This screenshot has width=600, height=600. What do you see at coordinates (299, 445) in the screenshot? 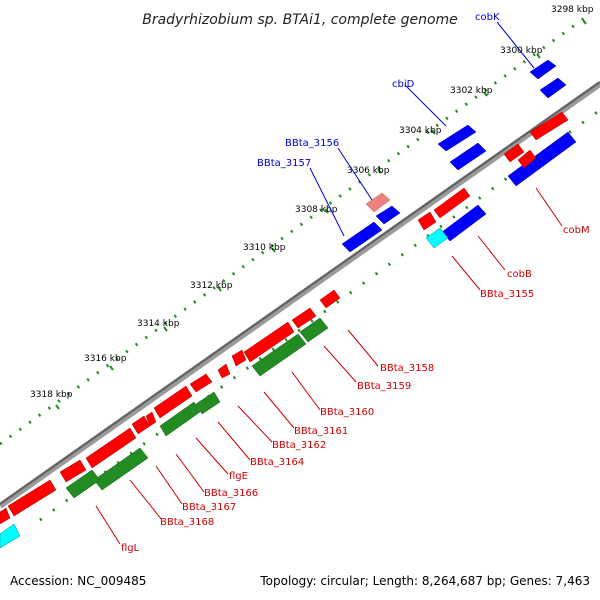
I see `gene-label: BBta_3162` at bounding box center [299, 445].